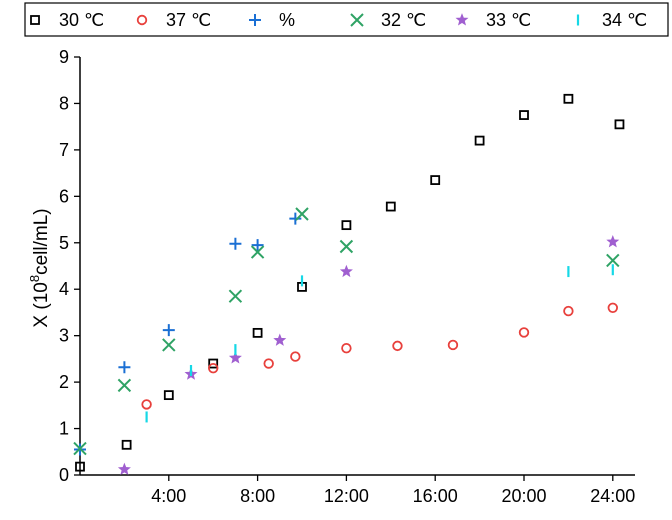 The height and width of the screenshot is (520, 672). What do you see at coordinates (272, 20) in the screenshot?
I see `legend-item: %` at bounding box center [272, 20].